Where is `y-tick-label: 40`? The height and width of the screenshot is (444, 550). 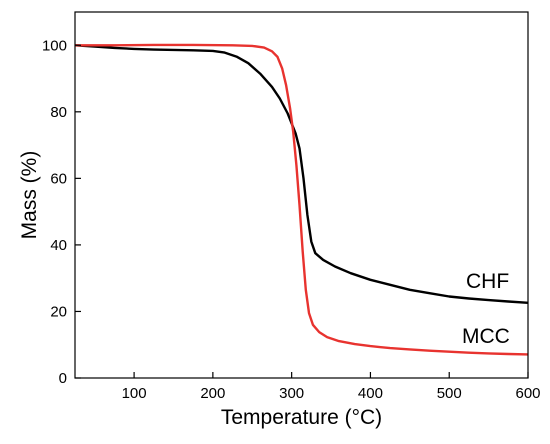 y-tick-label: 40 is located at coordinates (58, 245).